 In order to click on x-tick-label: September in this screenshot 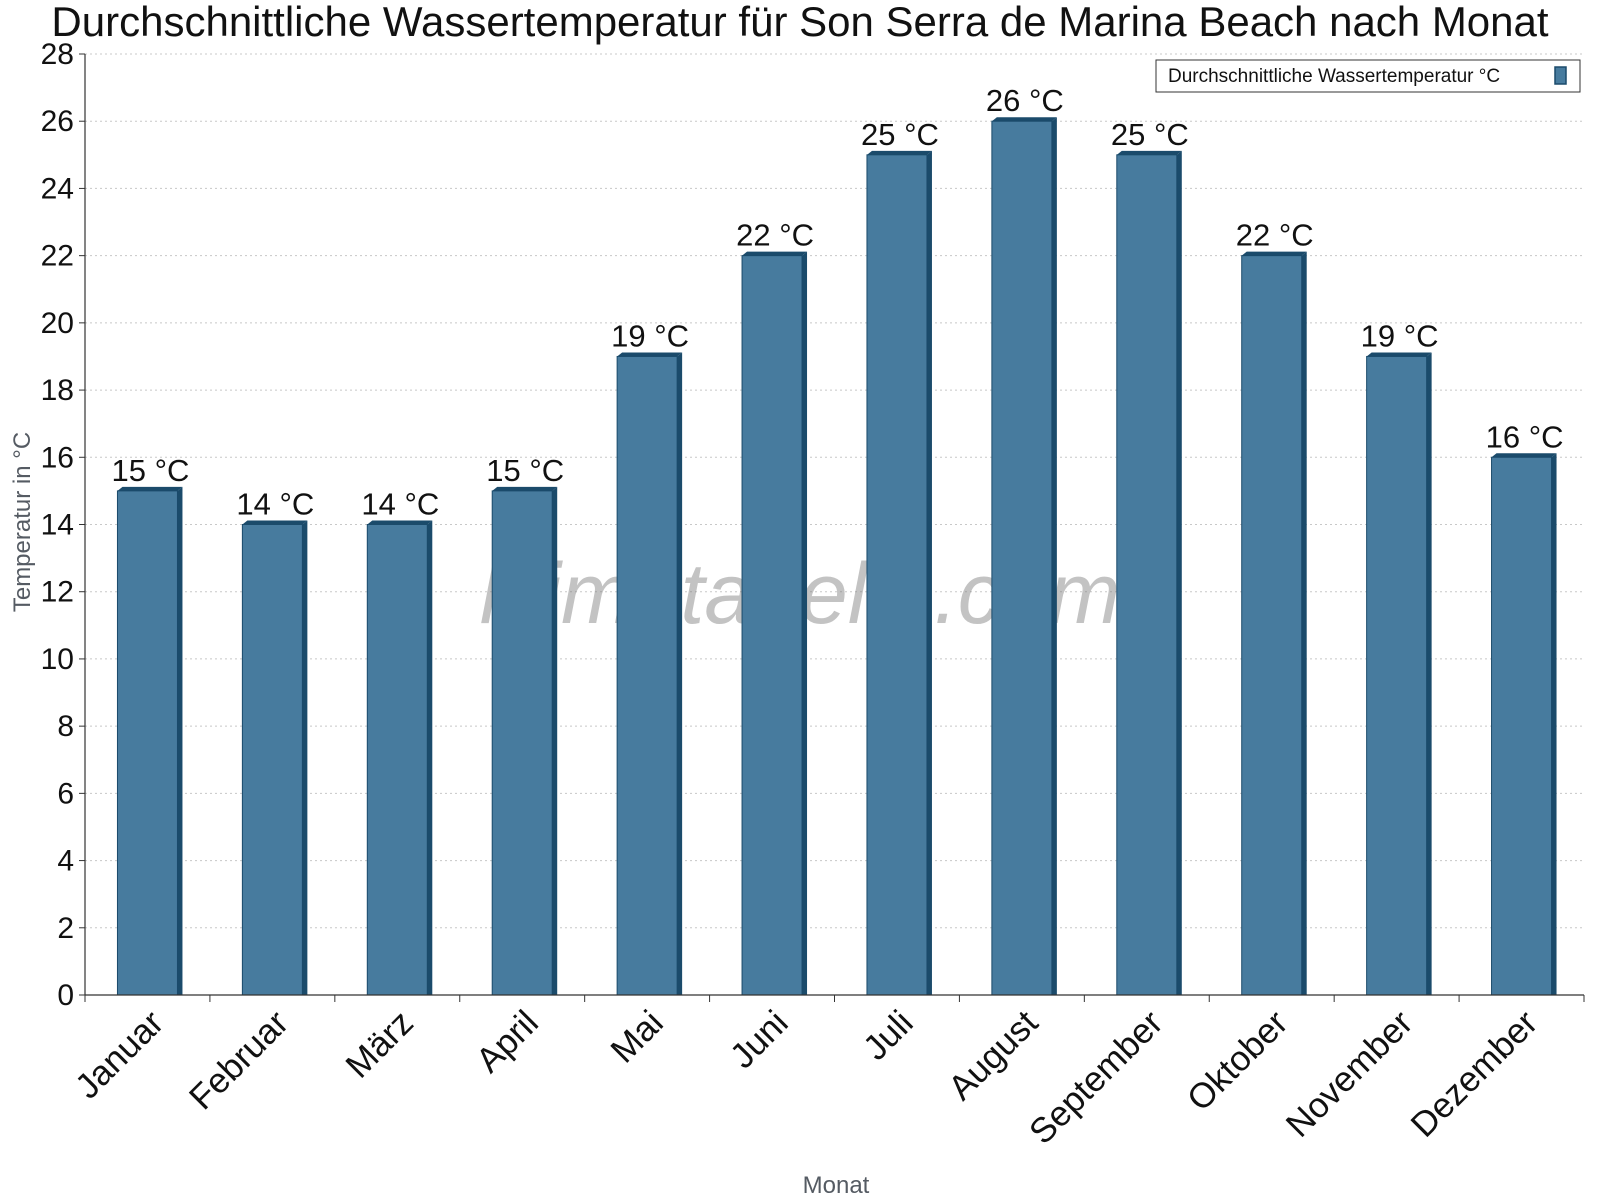, I will do `click(1096, 1077)`.